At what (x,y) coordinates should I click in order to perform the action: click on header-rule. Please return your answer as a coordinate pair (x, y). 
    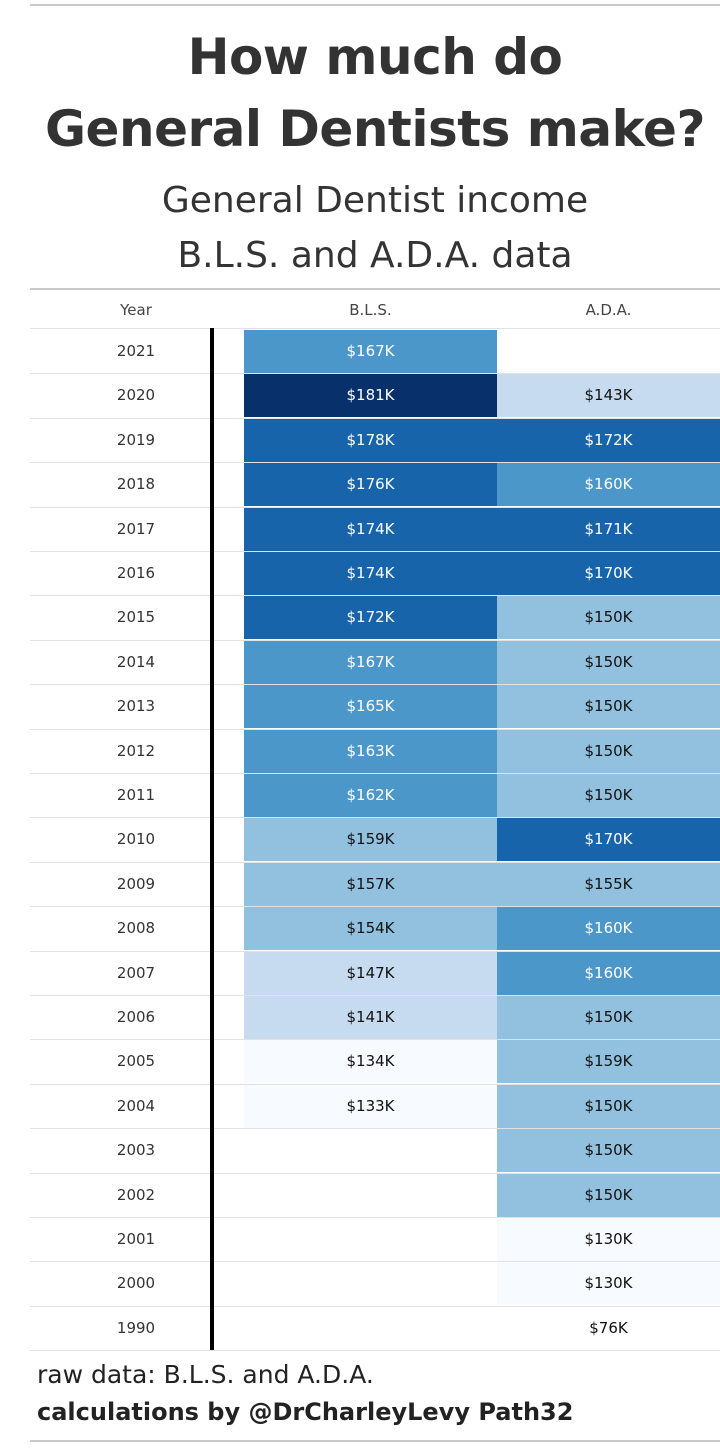
    Looking at the image, I should click on (375, 289).